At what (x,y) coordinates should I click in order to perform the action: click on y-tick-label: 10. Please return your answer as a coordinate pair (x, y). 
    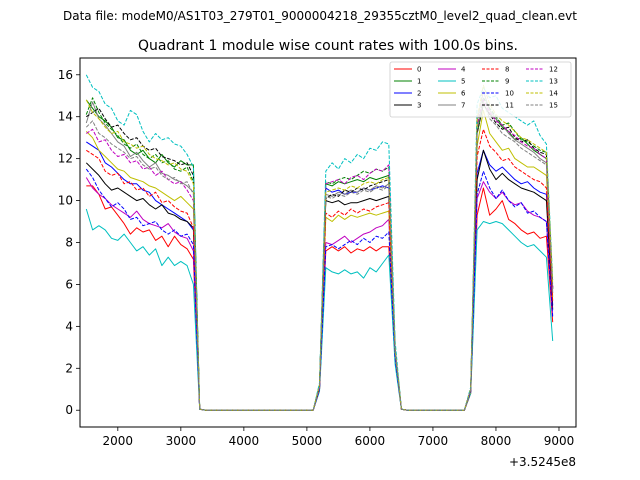
    Looking at the image, I should click on (65, 201).